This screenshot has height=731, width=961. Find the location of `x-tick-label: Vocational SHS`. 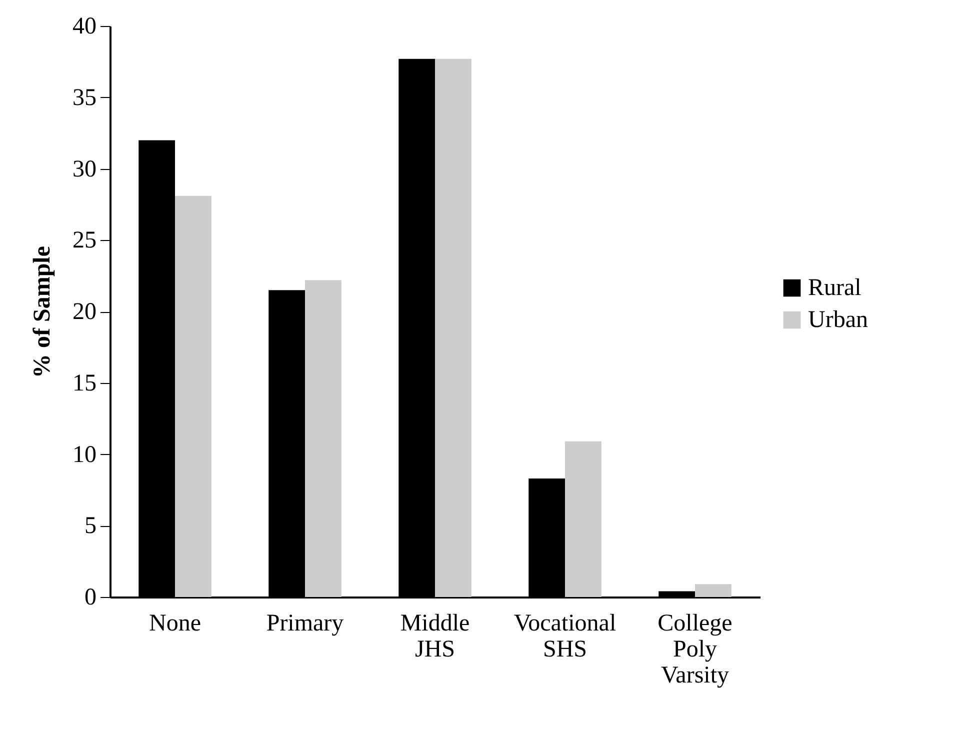

x-tick-label: Vocational SHS is located at coordinates (565, 636).